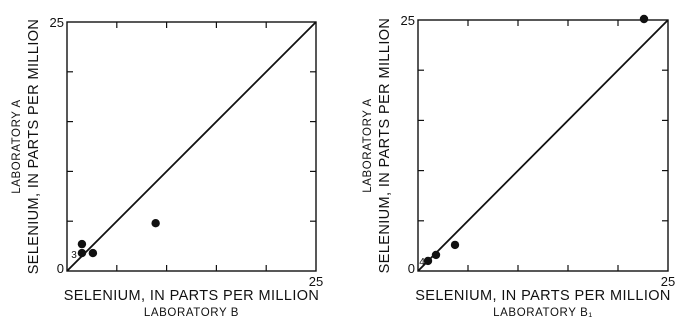  Describe the element at coordinates (543, 313) in the screenshot. I see `x-axis-subtitle: LABORATORY B₁` at that location.